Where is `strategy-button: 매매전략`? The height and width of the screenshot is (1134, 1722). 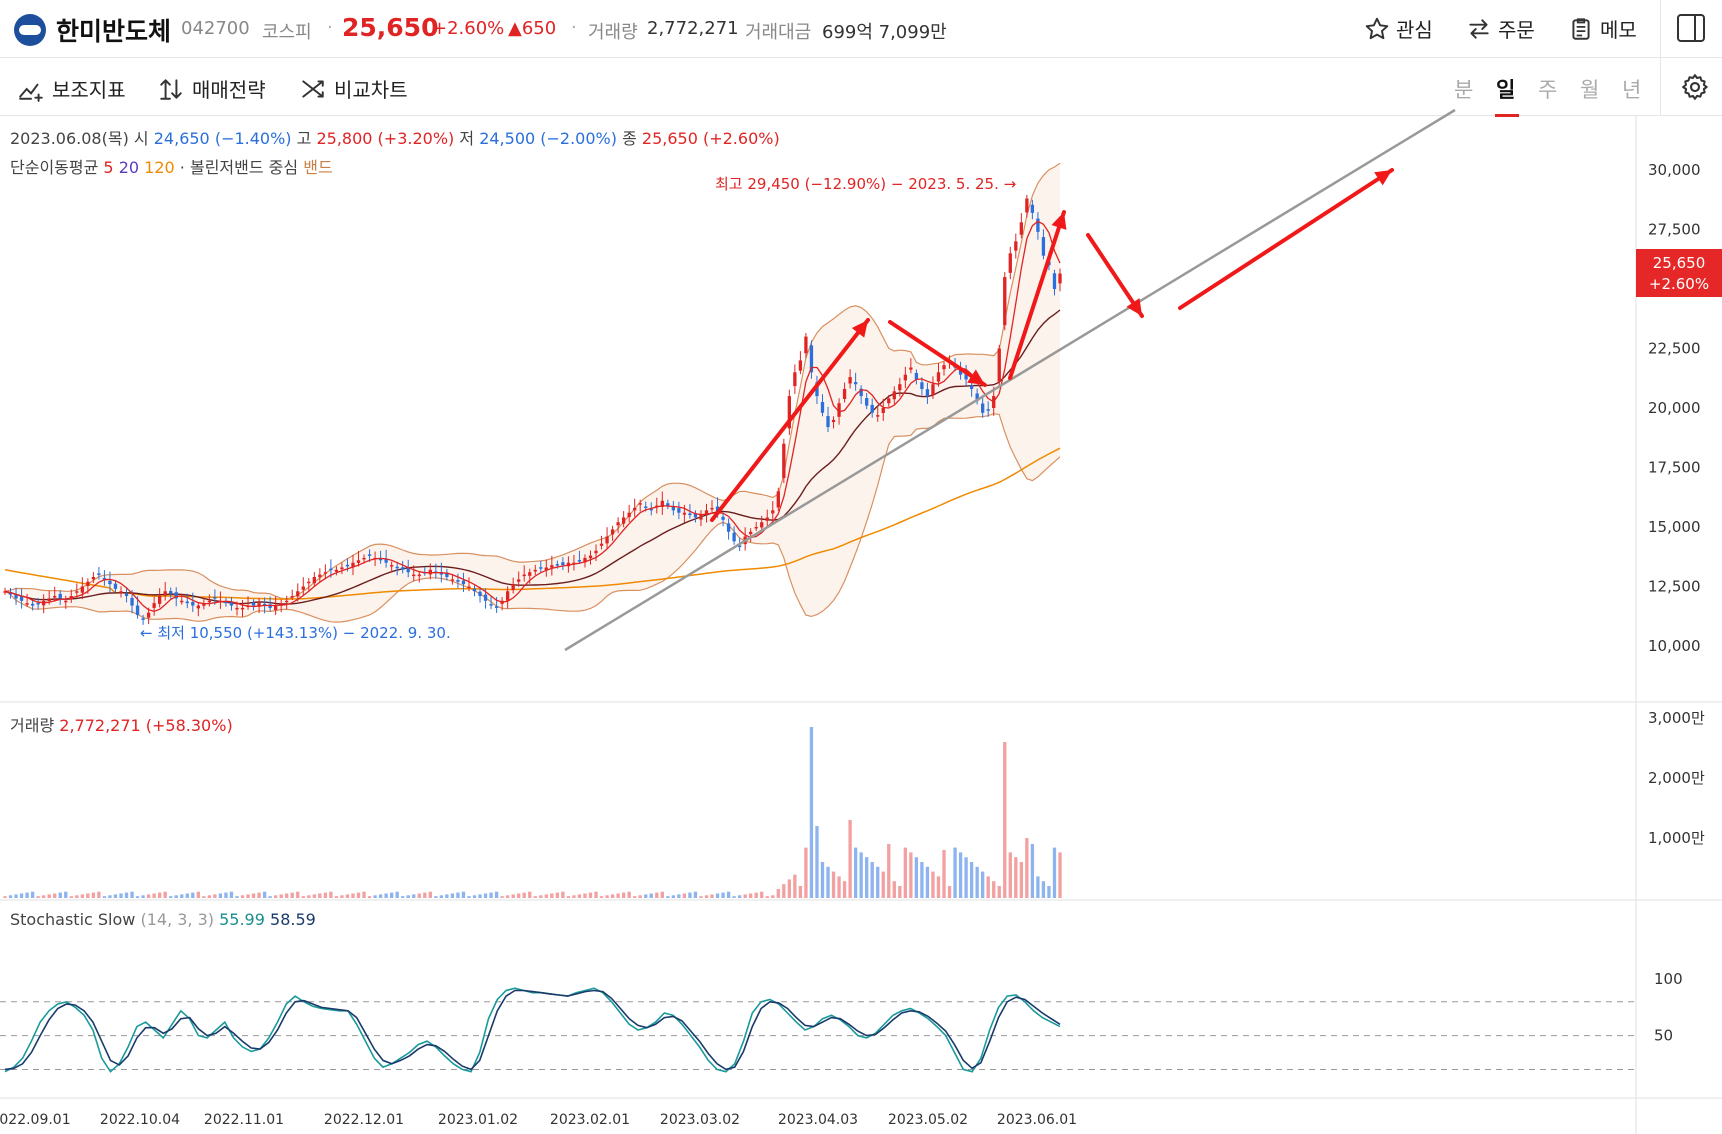
strategy-button: 매매전략 is located at coordinates (212, 88).